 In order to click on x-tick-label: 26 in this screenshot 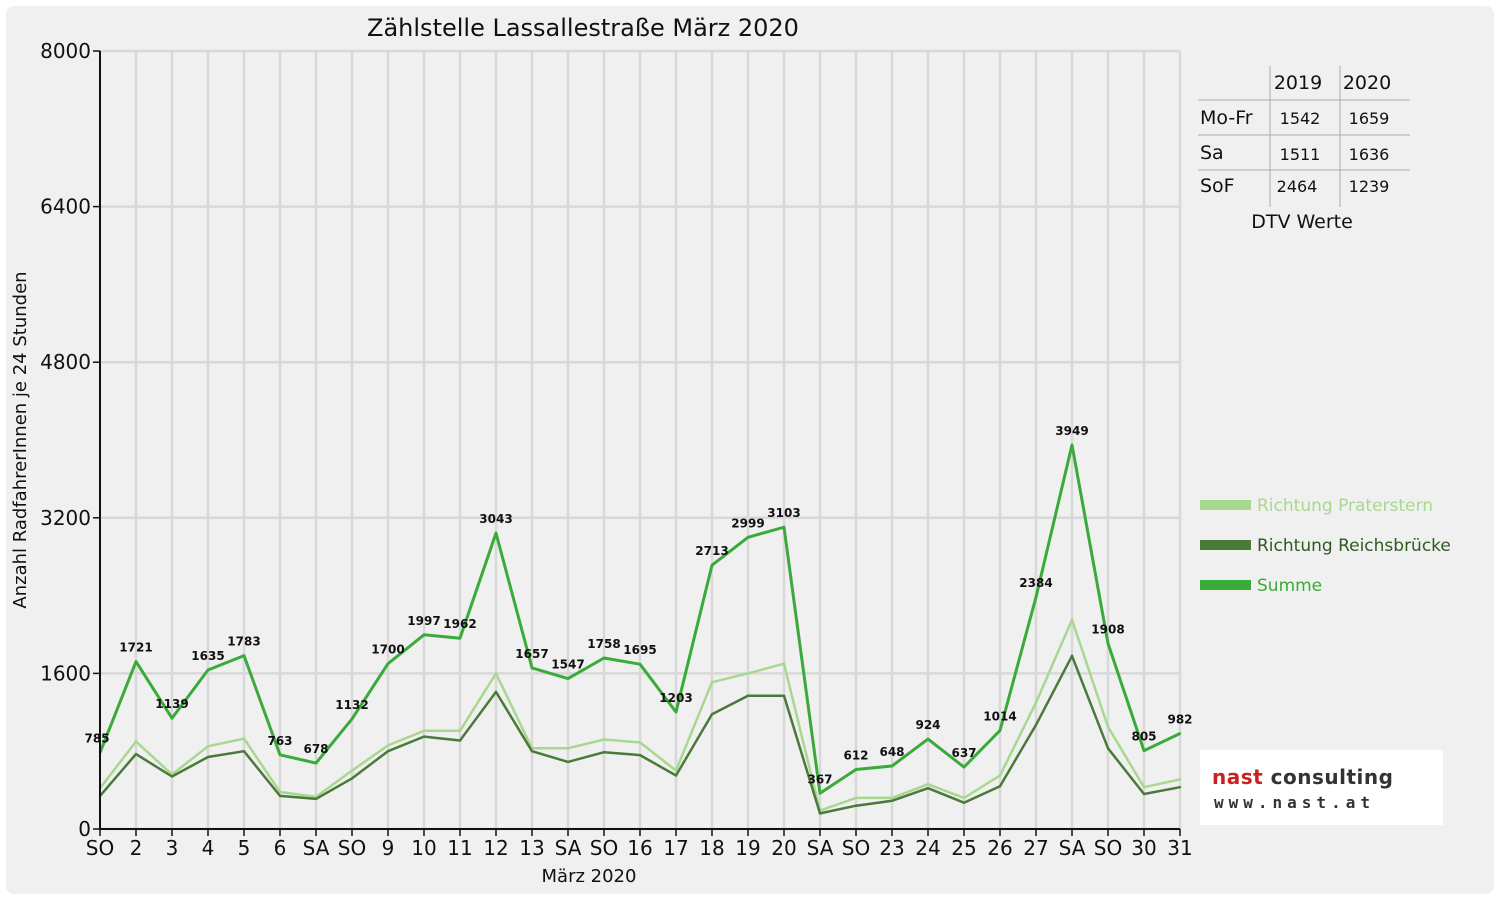, I will do `click(999, 848)`.